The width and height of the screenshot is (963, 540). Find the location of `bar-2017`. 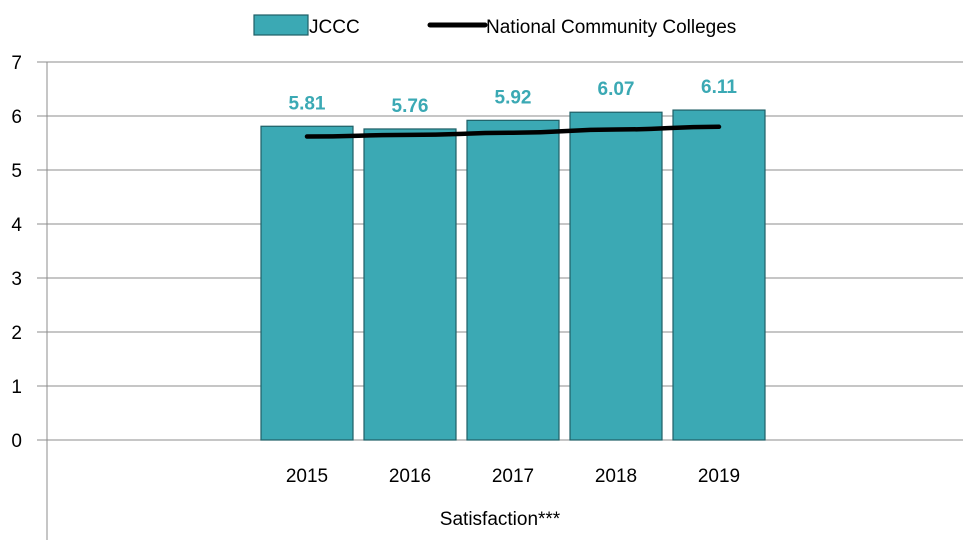

bar-2017 is located at coordinates (513, 280).